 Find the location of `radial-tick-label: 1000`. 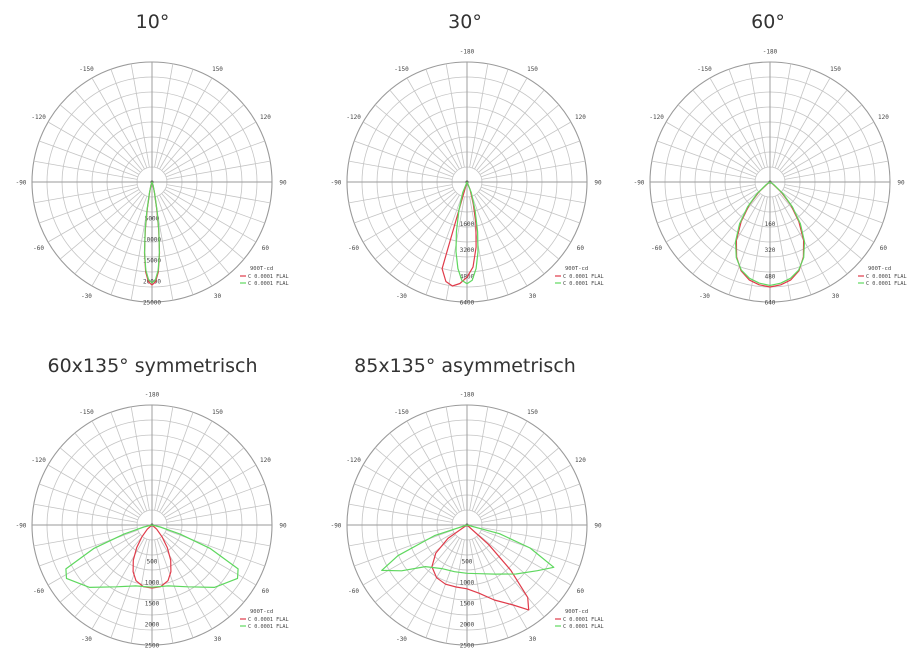

radial-tick-label: 1000 is located at coordinates (467, 583).